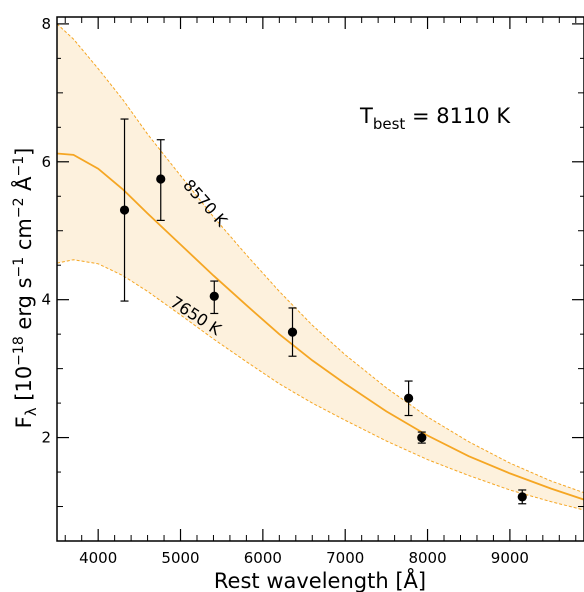 The width and height of the screenshot is (584, 592). I want to click on x-tick-label: 9000, so click(510, 558).